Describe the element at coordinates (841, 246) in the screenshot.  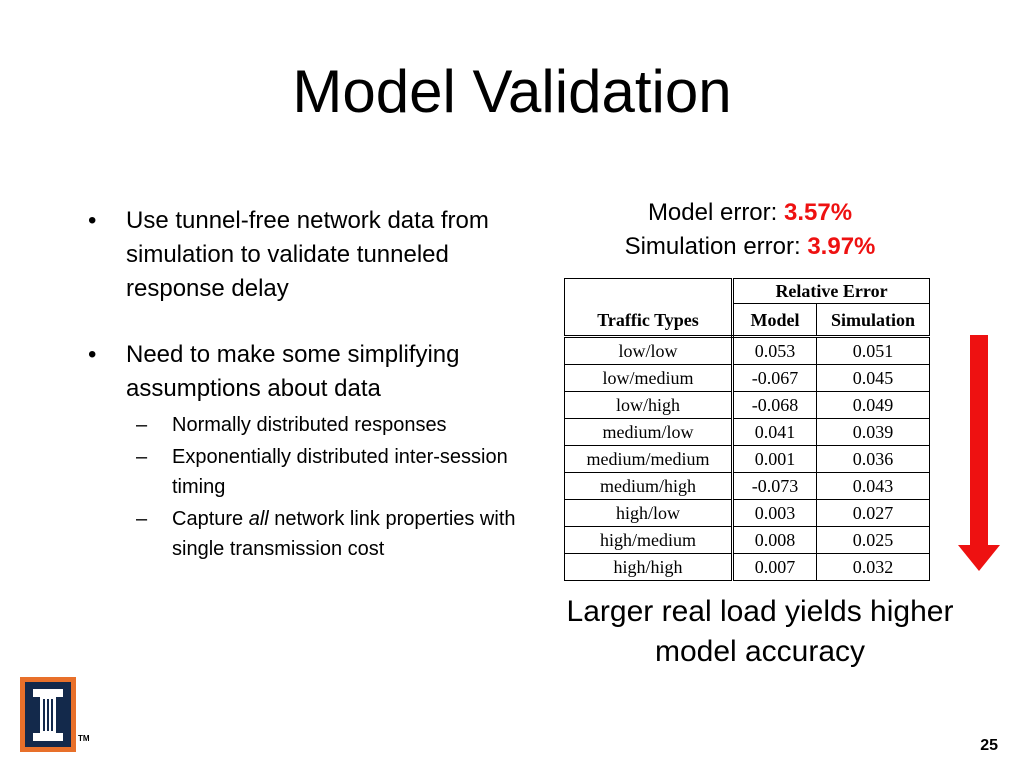
I see `simulation-error-value: 3.97%` at that location.